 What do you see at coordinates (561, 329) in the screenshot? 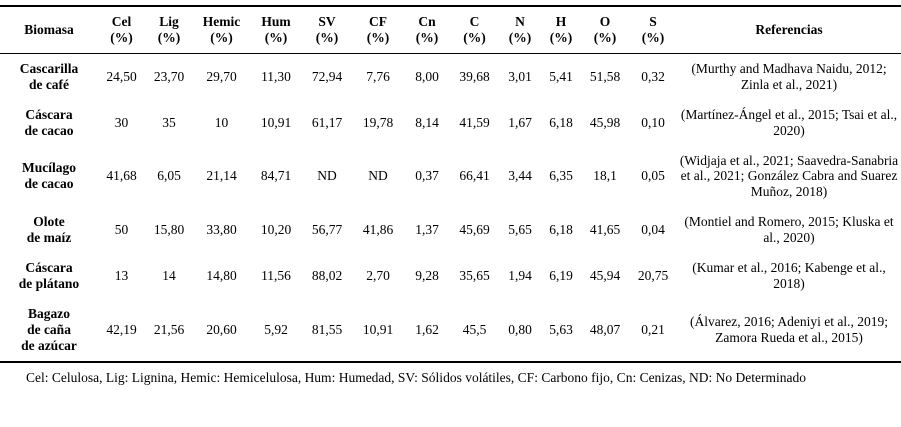
I see `cell-value: 5,63` at bounding box center [561, 329].